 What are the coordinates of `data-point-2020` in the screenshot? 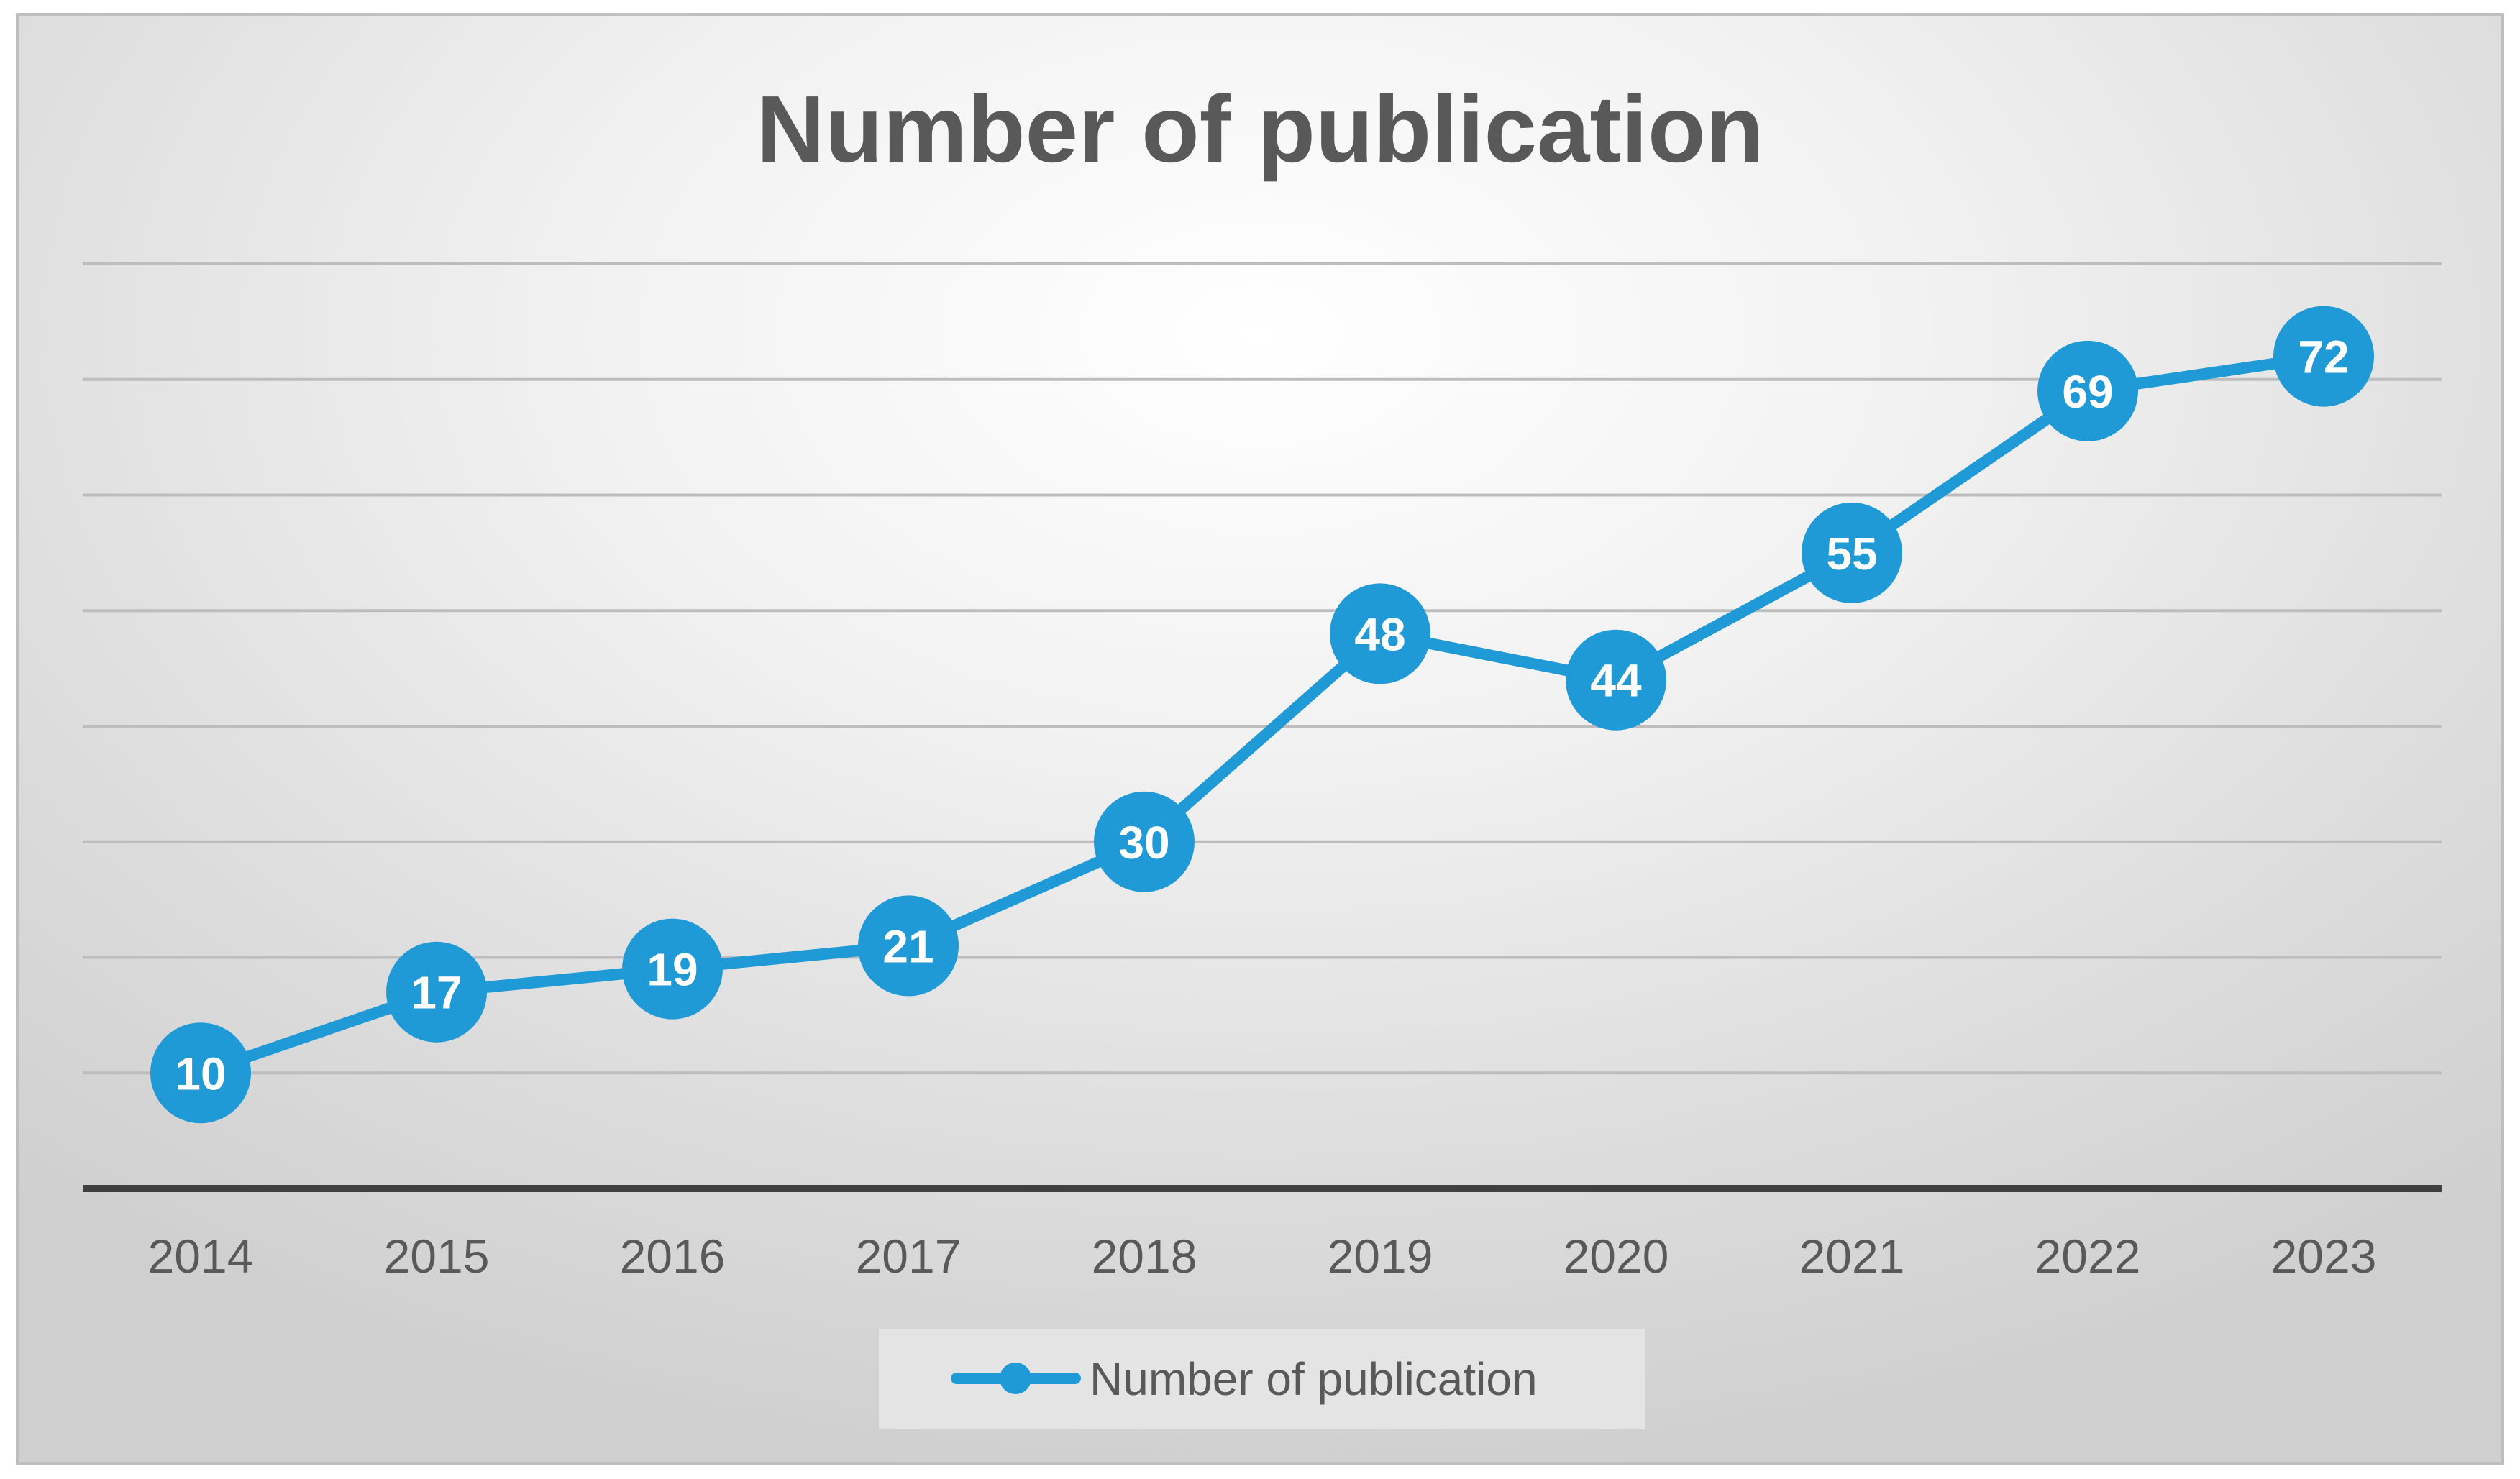 It's located at (1616, 680).